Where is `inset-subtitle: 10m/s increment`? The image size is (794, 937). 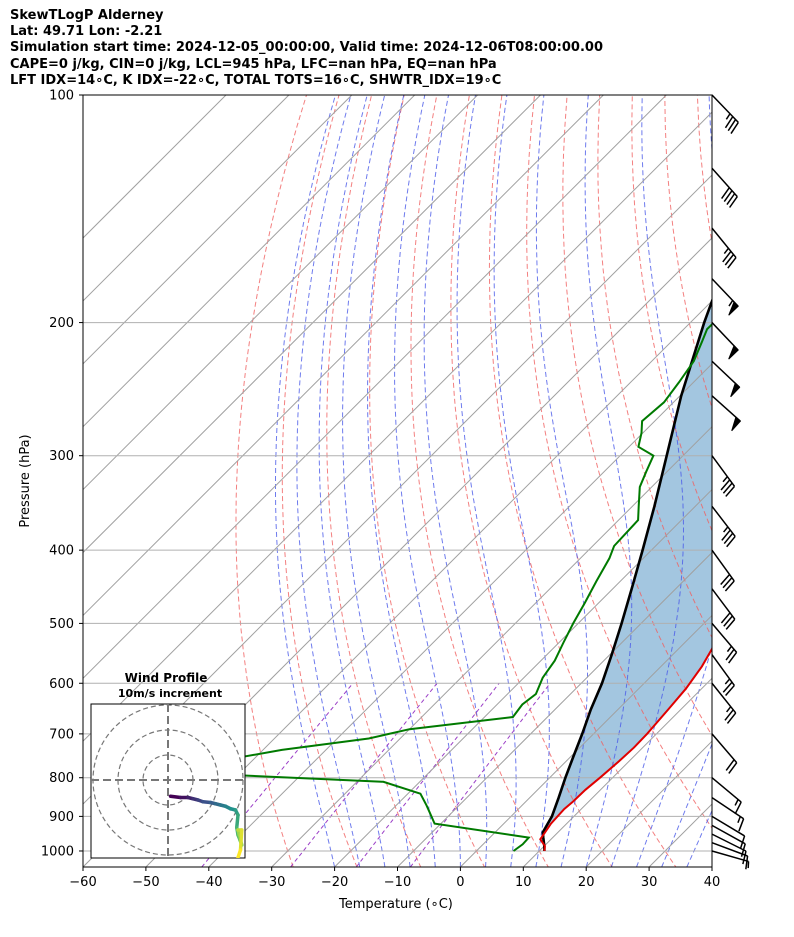 inset-subtitle: 10m/s increment is located at coordinates (170, 693).